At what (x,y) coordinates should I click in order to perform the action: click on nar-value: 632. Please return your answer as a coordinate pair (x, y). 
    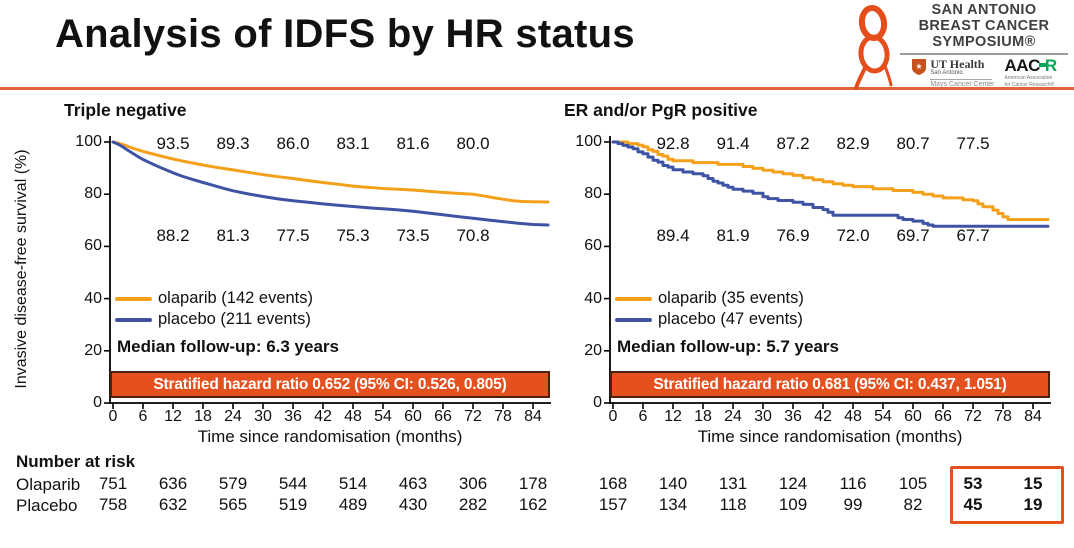
    Looking at the image, I should click on (173, 504).